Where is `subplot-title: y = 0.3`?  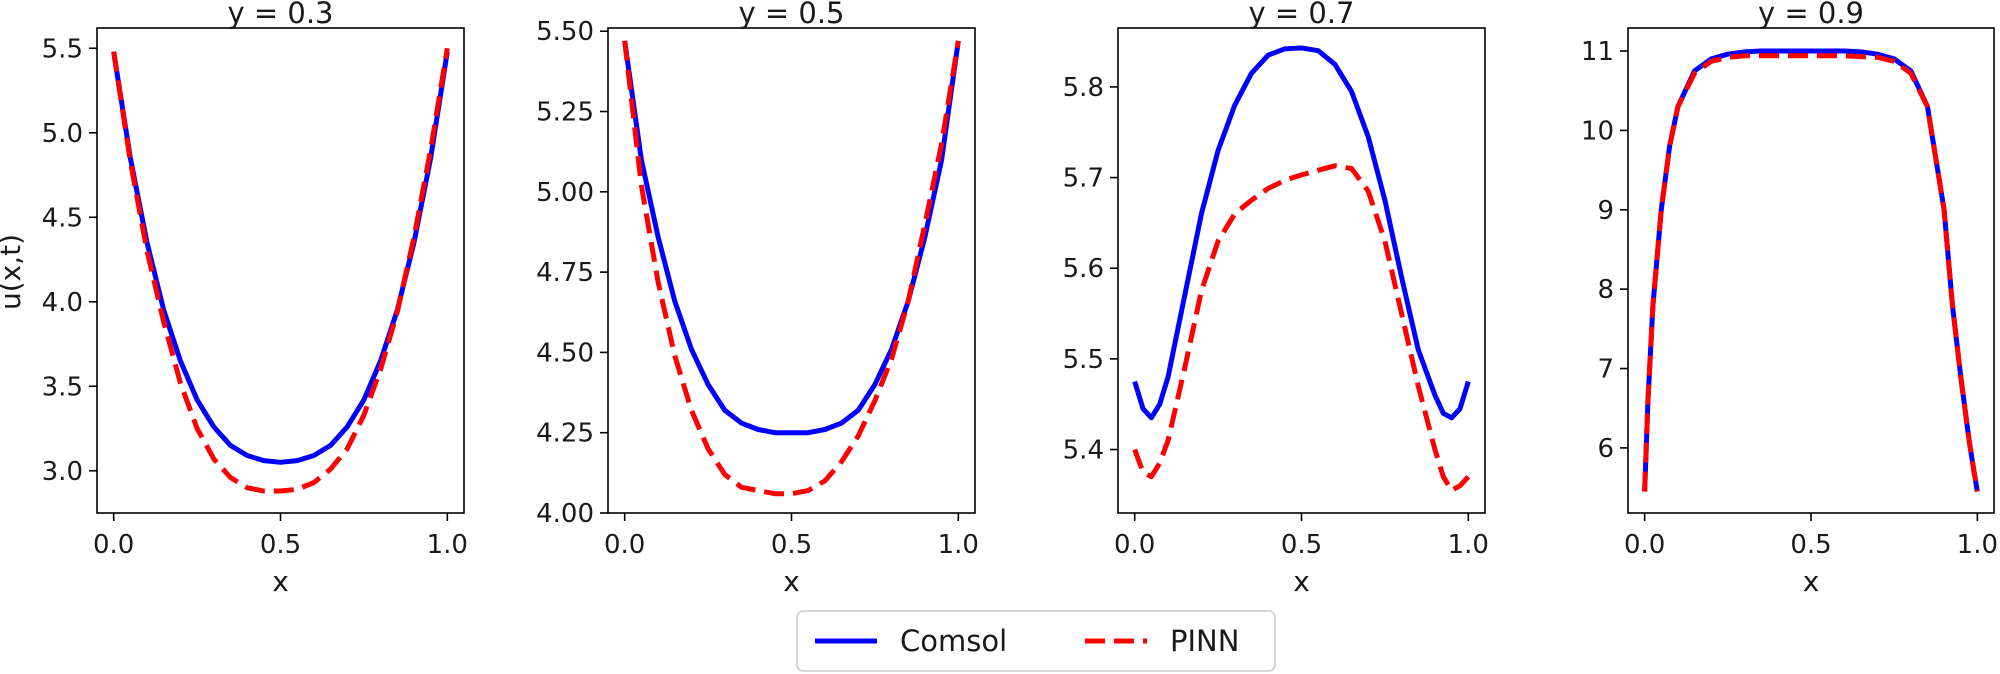 subplot-title: y = 0.3 is located at coordinates (280, 15).